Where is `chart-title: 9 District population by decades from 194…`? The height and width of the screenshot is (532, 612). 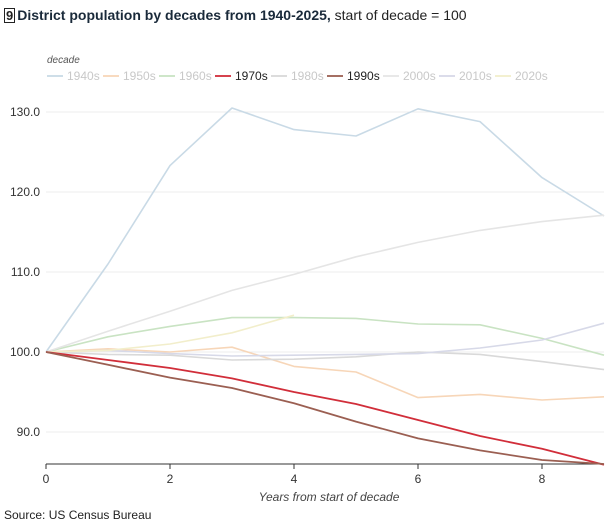 chart-title: 9 District population by decades from 194… is located at coordinates (235, 15).